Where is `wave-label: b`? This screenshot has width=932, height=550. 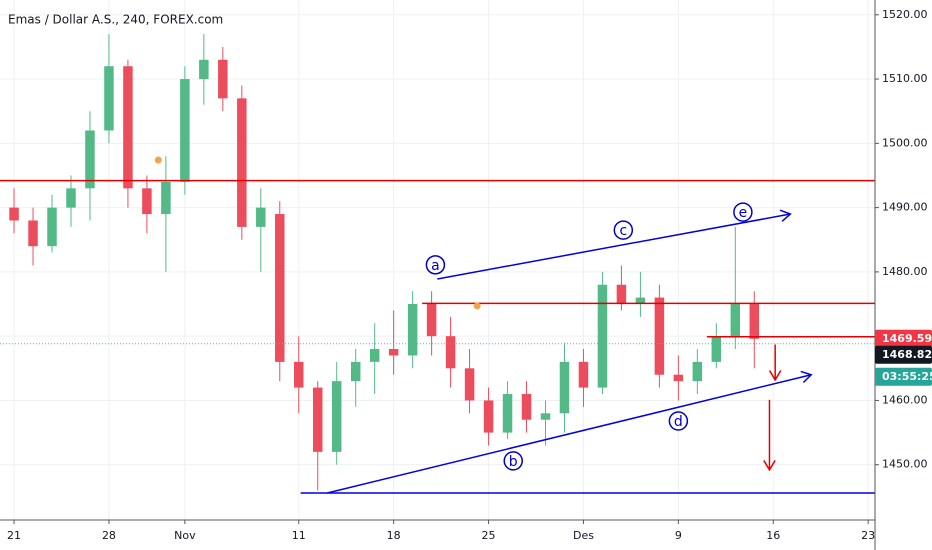 wave-label: b is located at coordinates (513, 462).